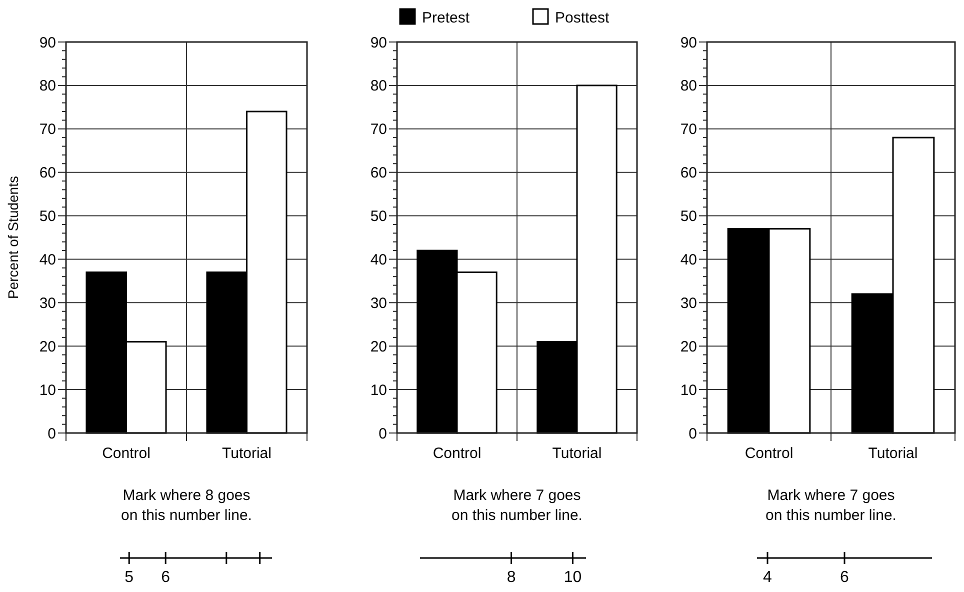  I want to click on legend-label: Pretest, so click(446, 17).